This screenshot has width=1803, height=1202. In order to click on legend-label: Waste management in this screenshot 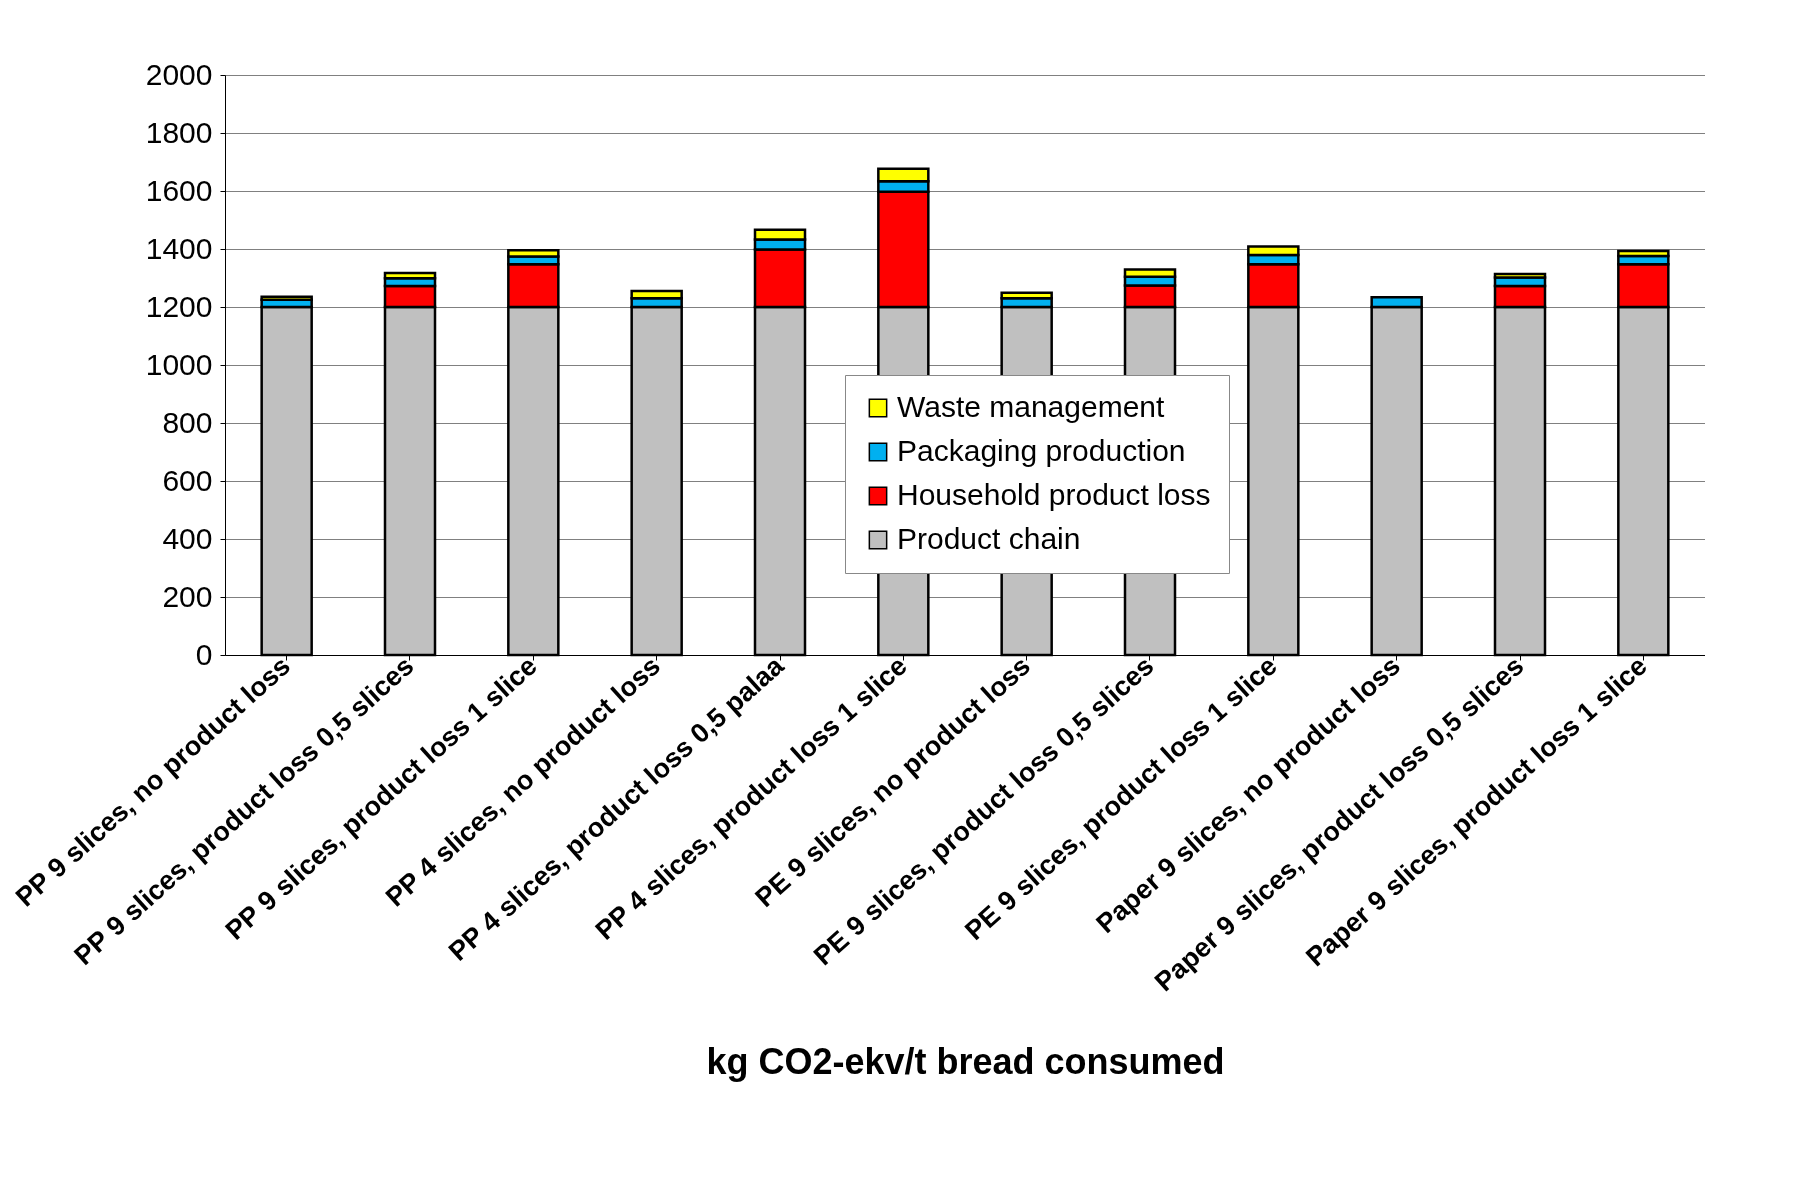, I will do `click(1031, 406)`.